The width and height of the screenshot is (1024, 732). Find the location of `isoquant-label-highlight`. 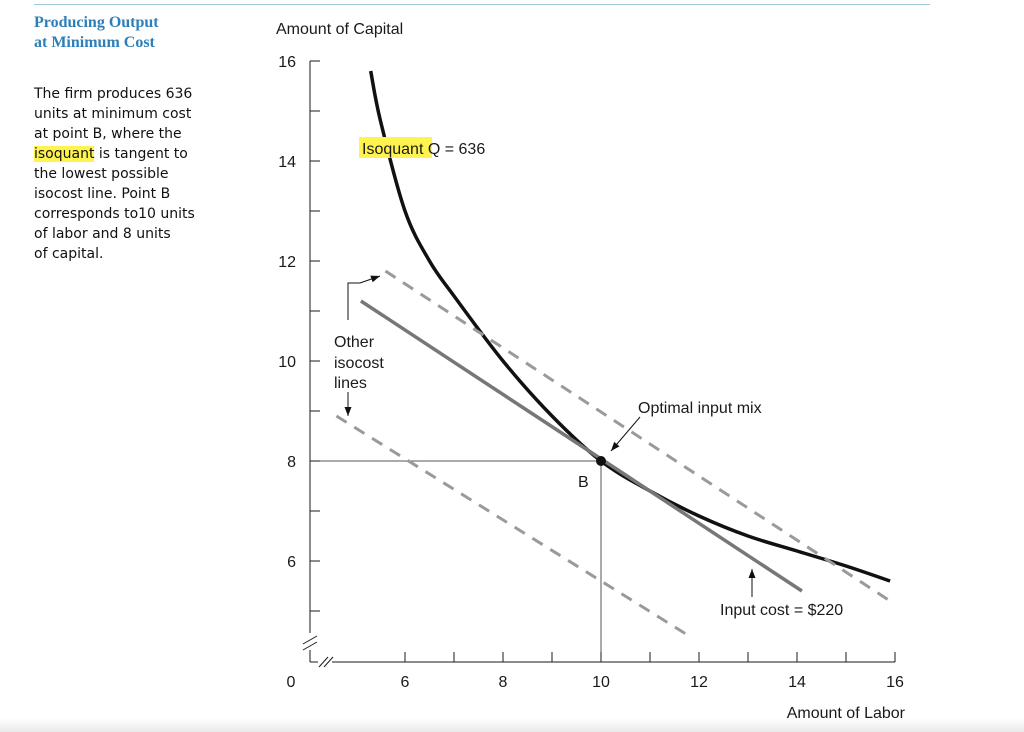

isoquant-label-highlight is located at coordinates (395, 147).